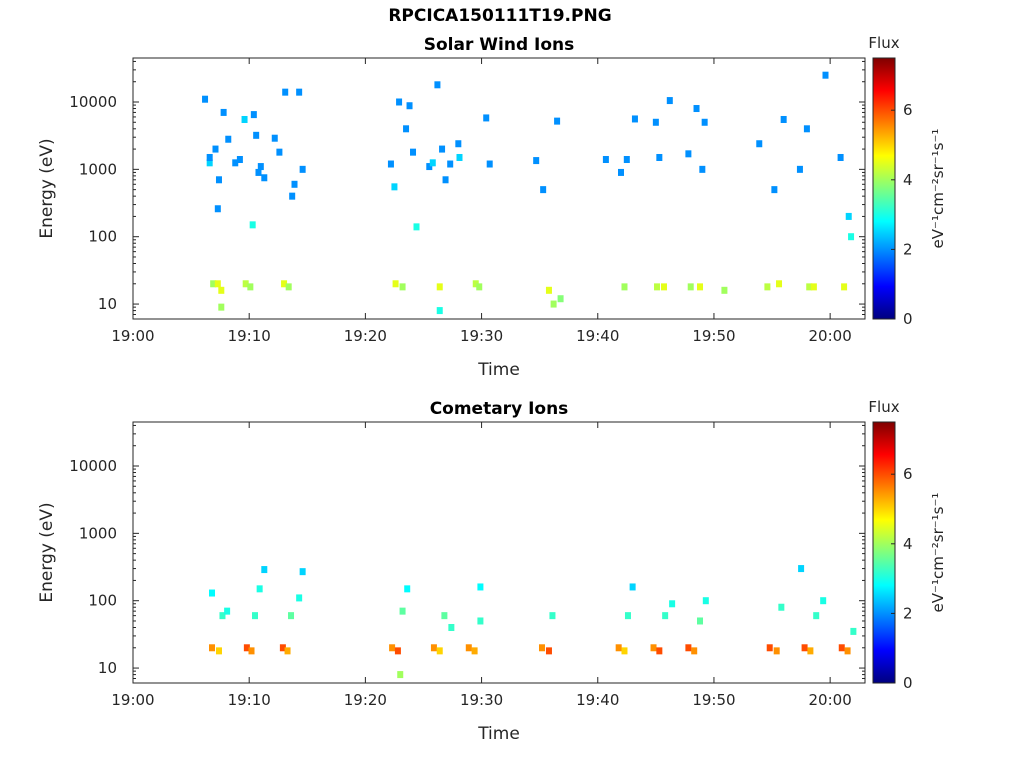 The width and height of the screenshot is (1024, 768). Describe the element at coordinates (908, 613) in the screenshot. I see `colorbar-tick-label: 2` at that location.